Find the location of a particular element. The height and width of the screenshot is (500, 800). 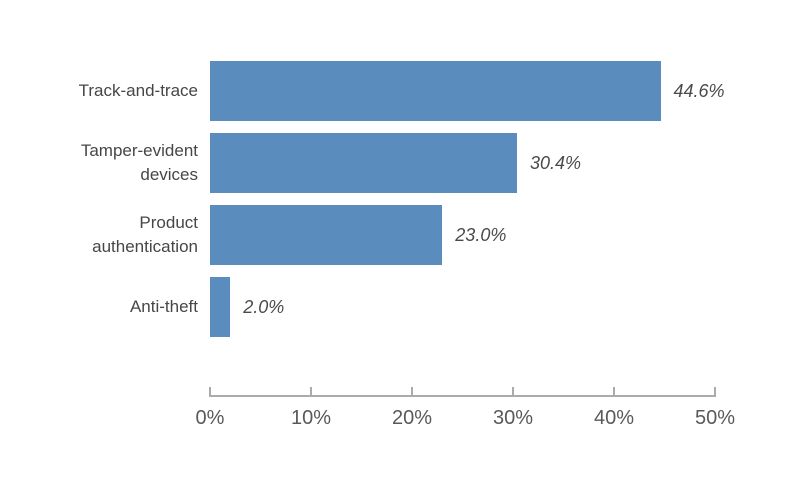

bar-row: Track-and-trace 44.6% is located at coordinates (400, 91).